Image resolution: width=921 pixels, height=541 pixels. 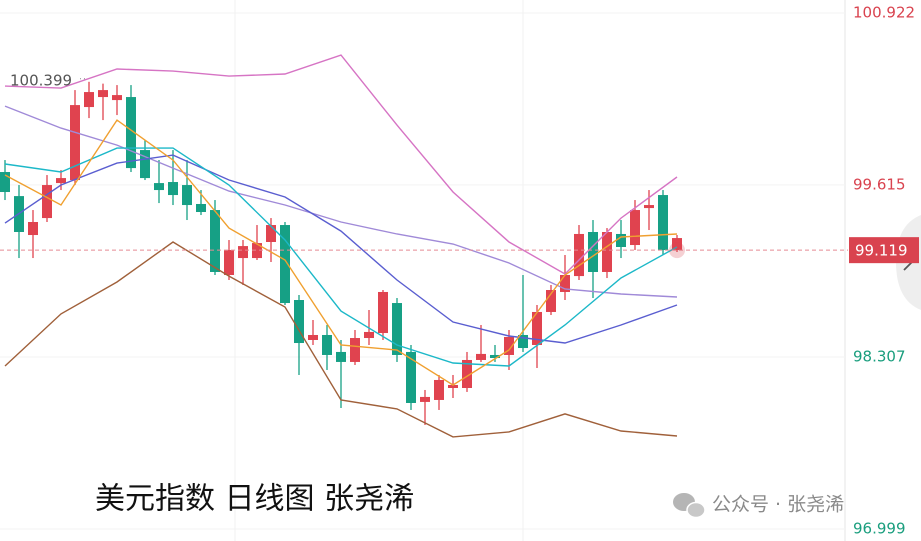 I want to click on watermark: 公众号 · 张尧浠, so click(x=778, y=505).